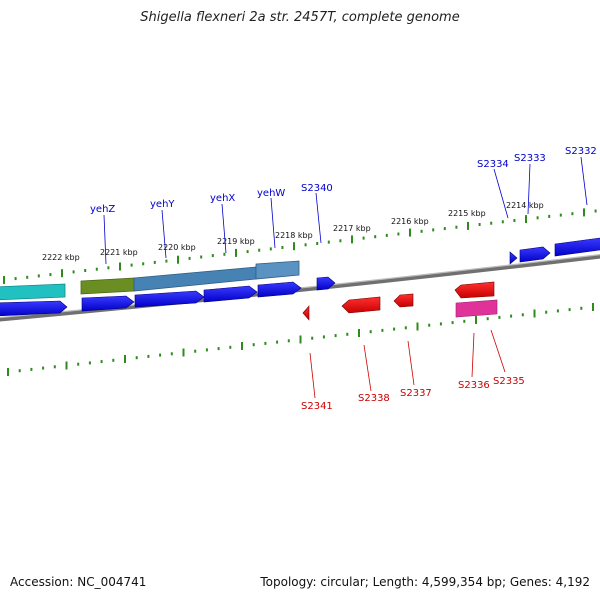 This screenshot has height=600, width=600. I want to click on scale-label-2222: 2222 kbp, so click(61, 257).